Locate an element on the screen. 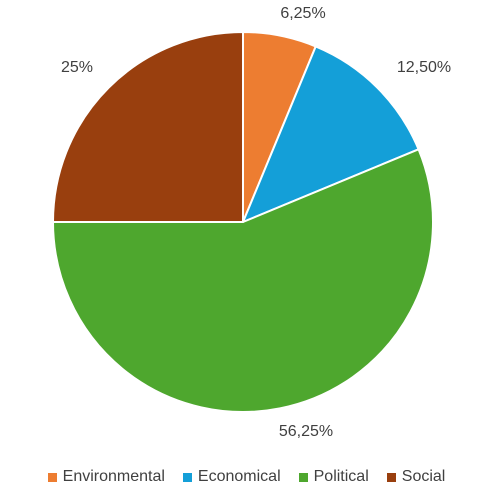 The width and height of the screenshot is (493, 489). data-label-economical: 12,50% is located at coordinates (424, 67).